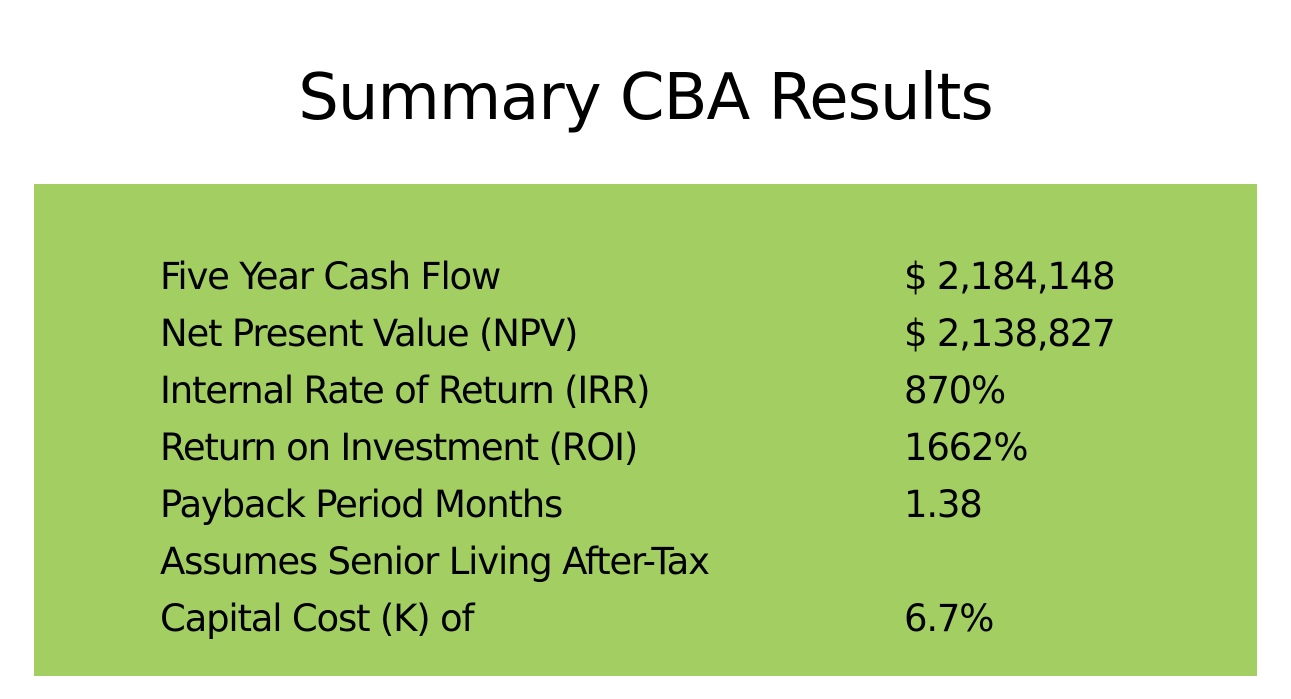 This screenshot has width=1291, height=699. Describe the element at coordinates (399, 447) in the screenshot. I see `metric-label: Return on Investment (ROI)` at that location.